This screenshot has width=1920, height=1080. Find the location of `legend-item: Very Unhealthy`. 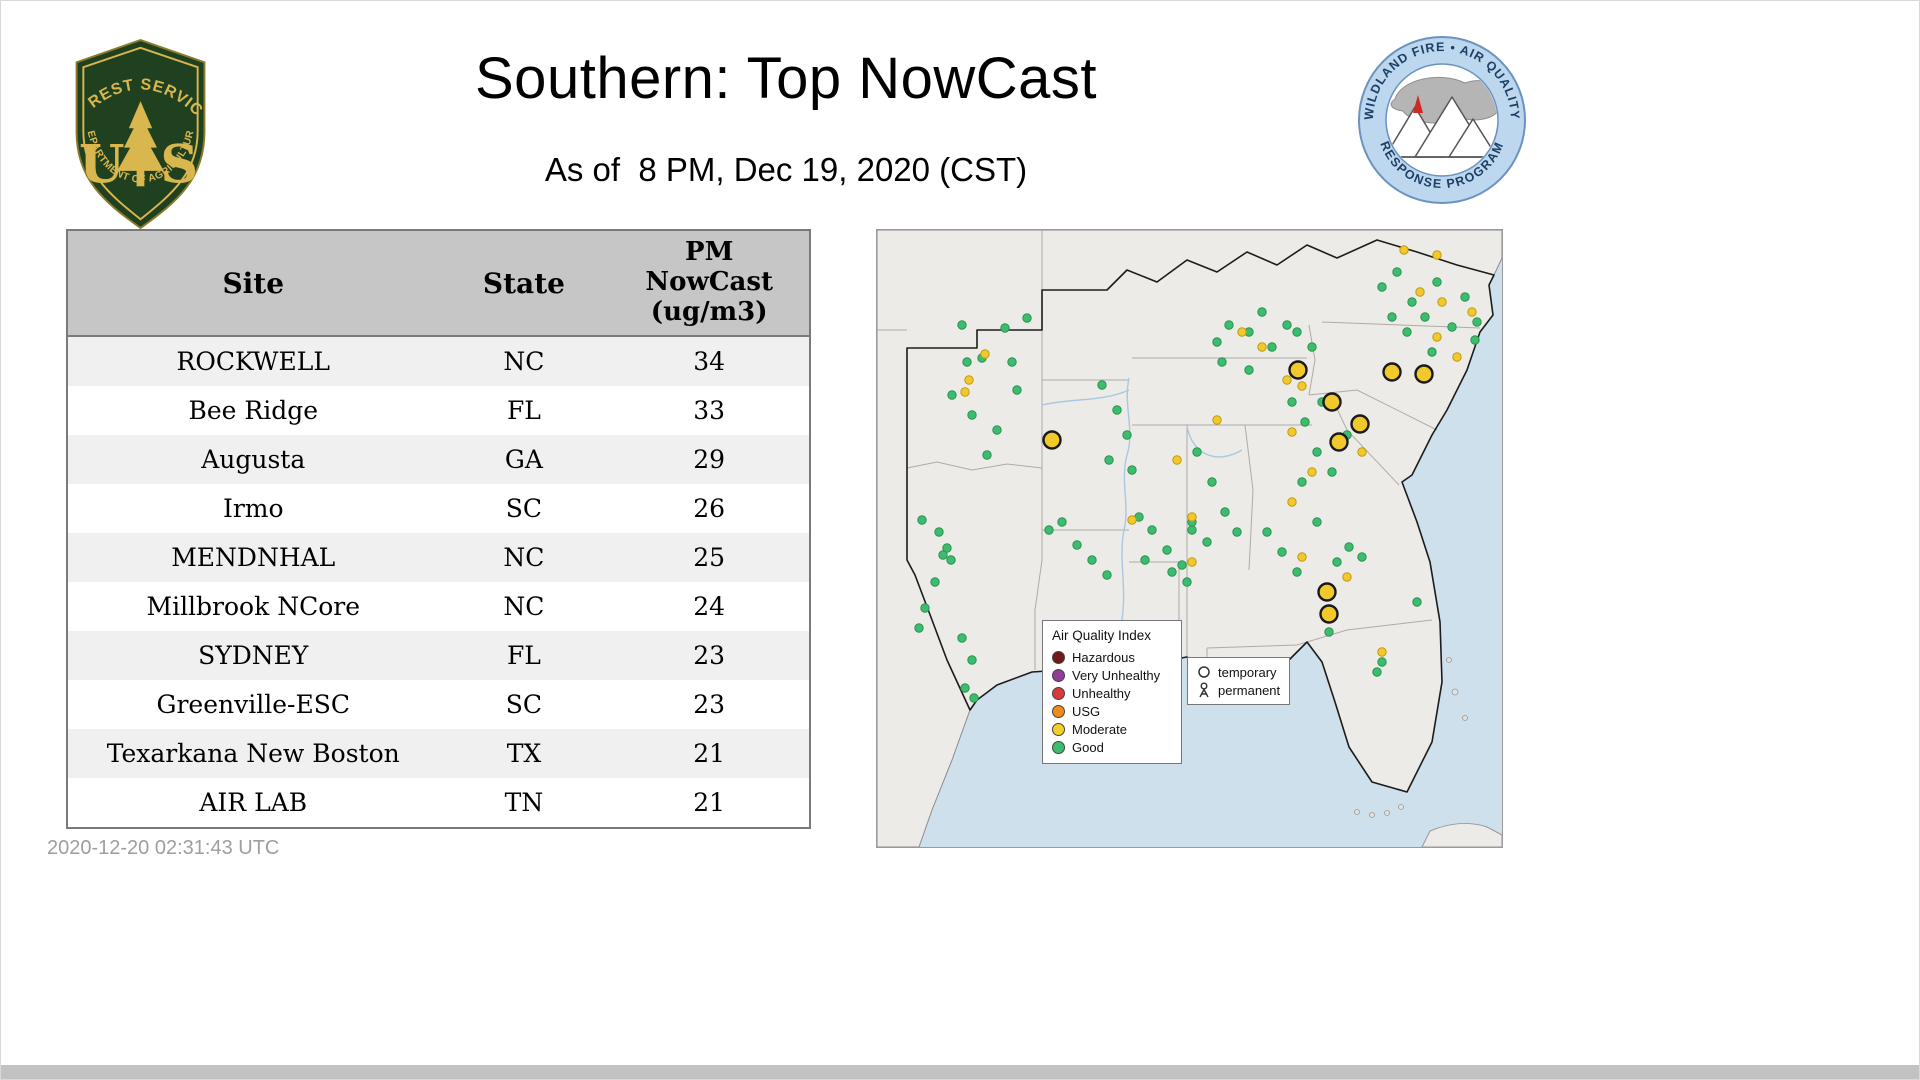

legend-item: Very Unhealthy is located at coordinates (1112, 675).